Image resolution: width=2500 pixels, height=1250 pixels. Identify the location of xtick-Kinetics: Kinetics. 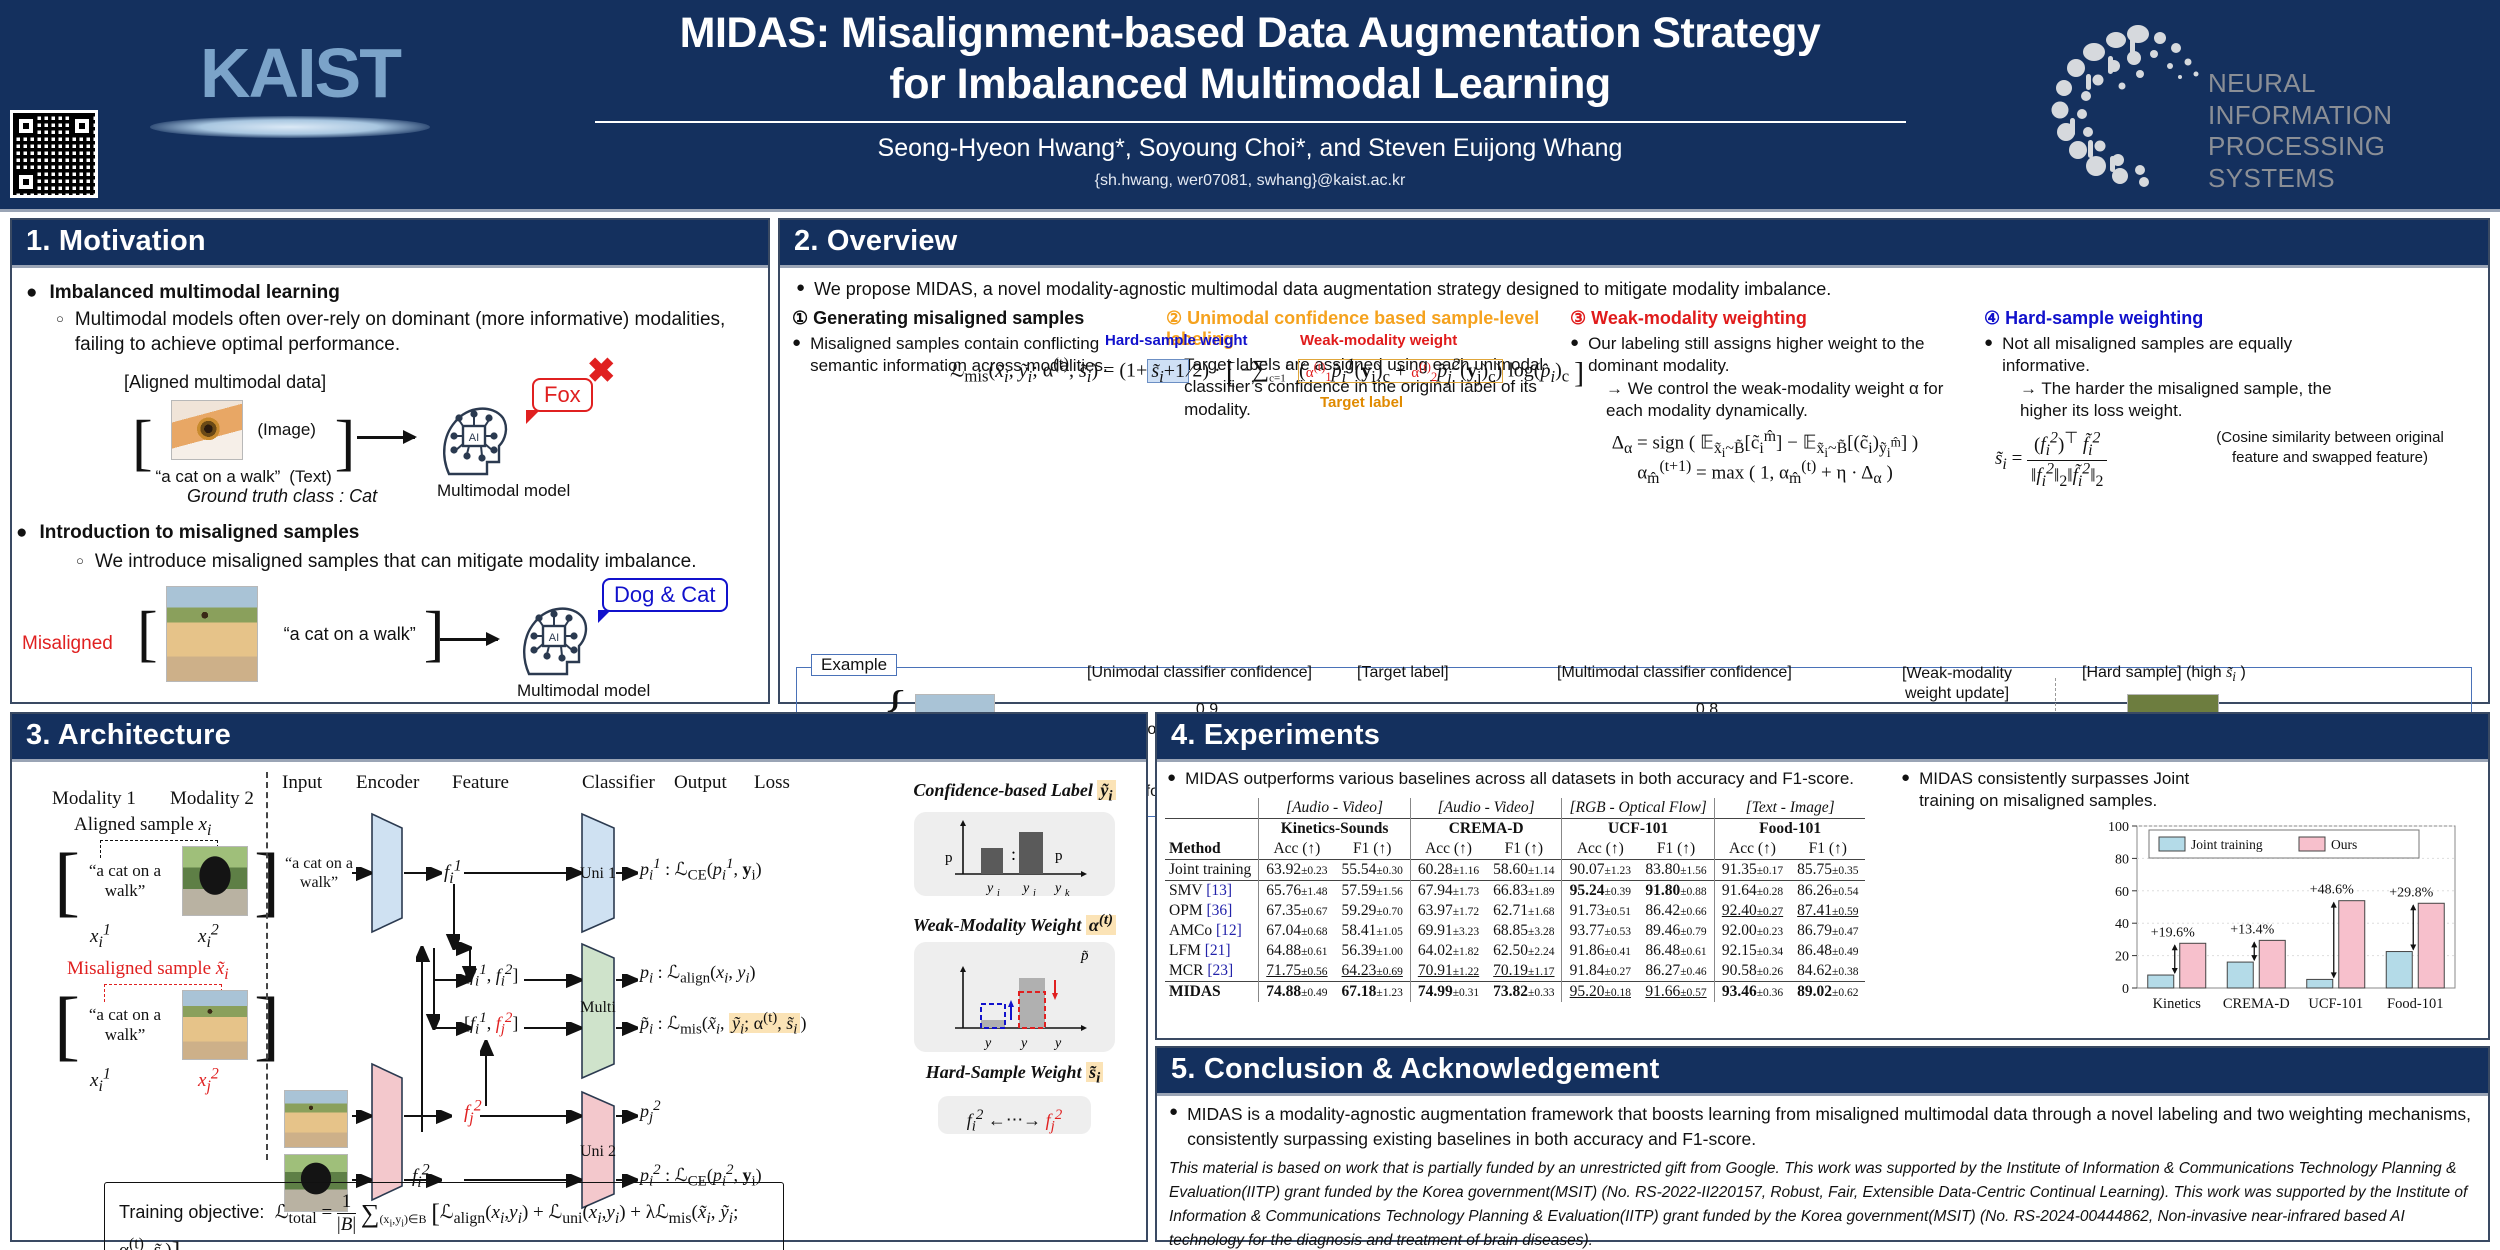
(2177, 1004).